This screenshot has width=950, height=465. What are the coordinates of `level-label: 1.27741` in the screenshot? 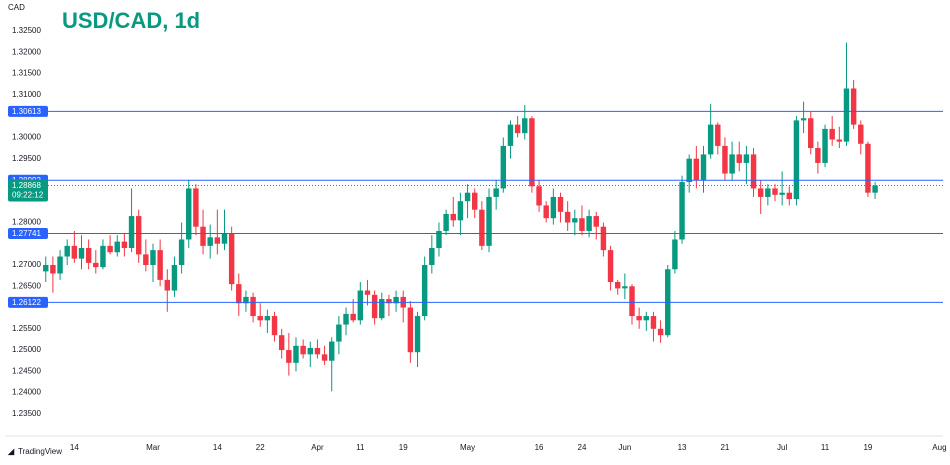 It's located at (26, 233).